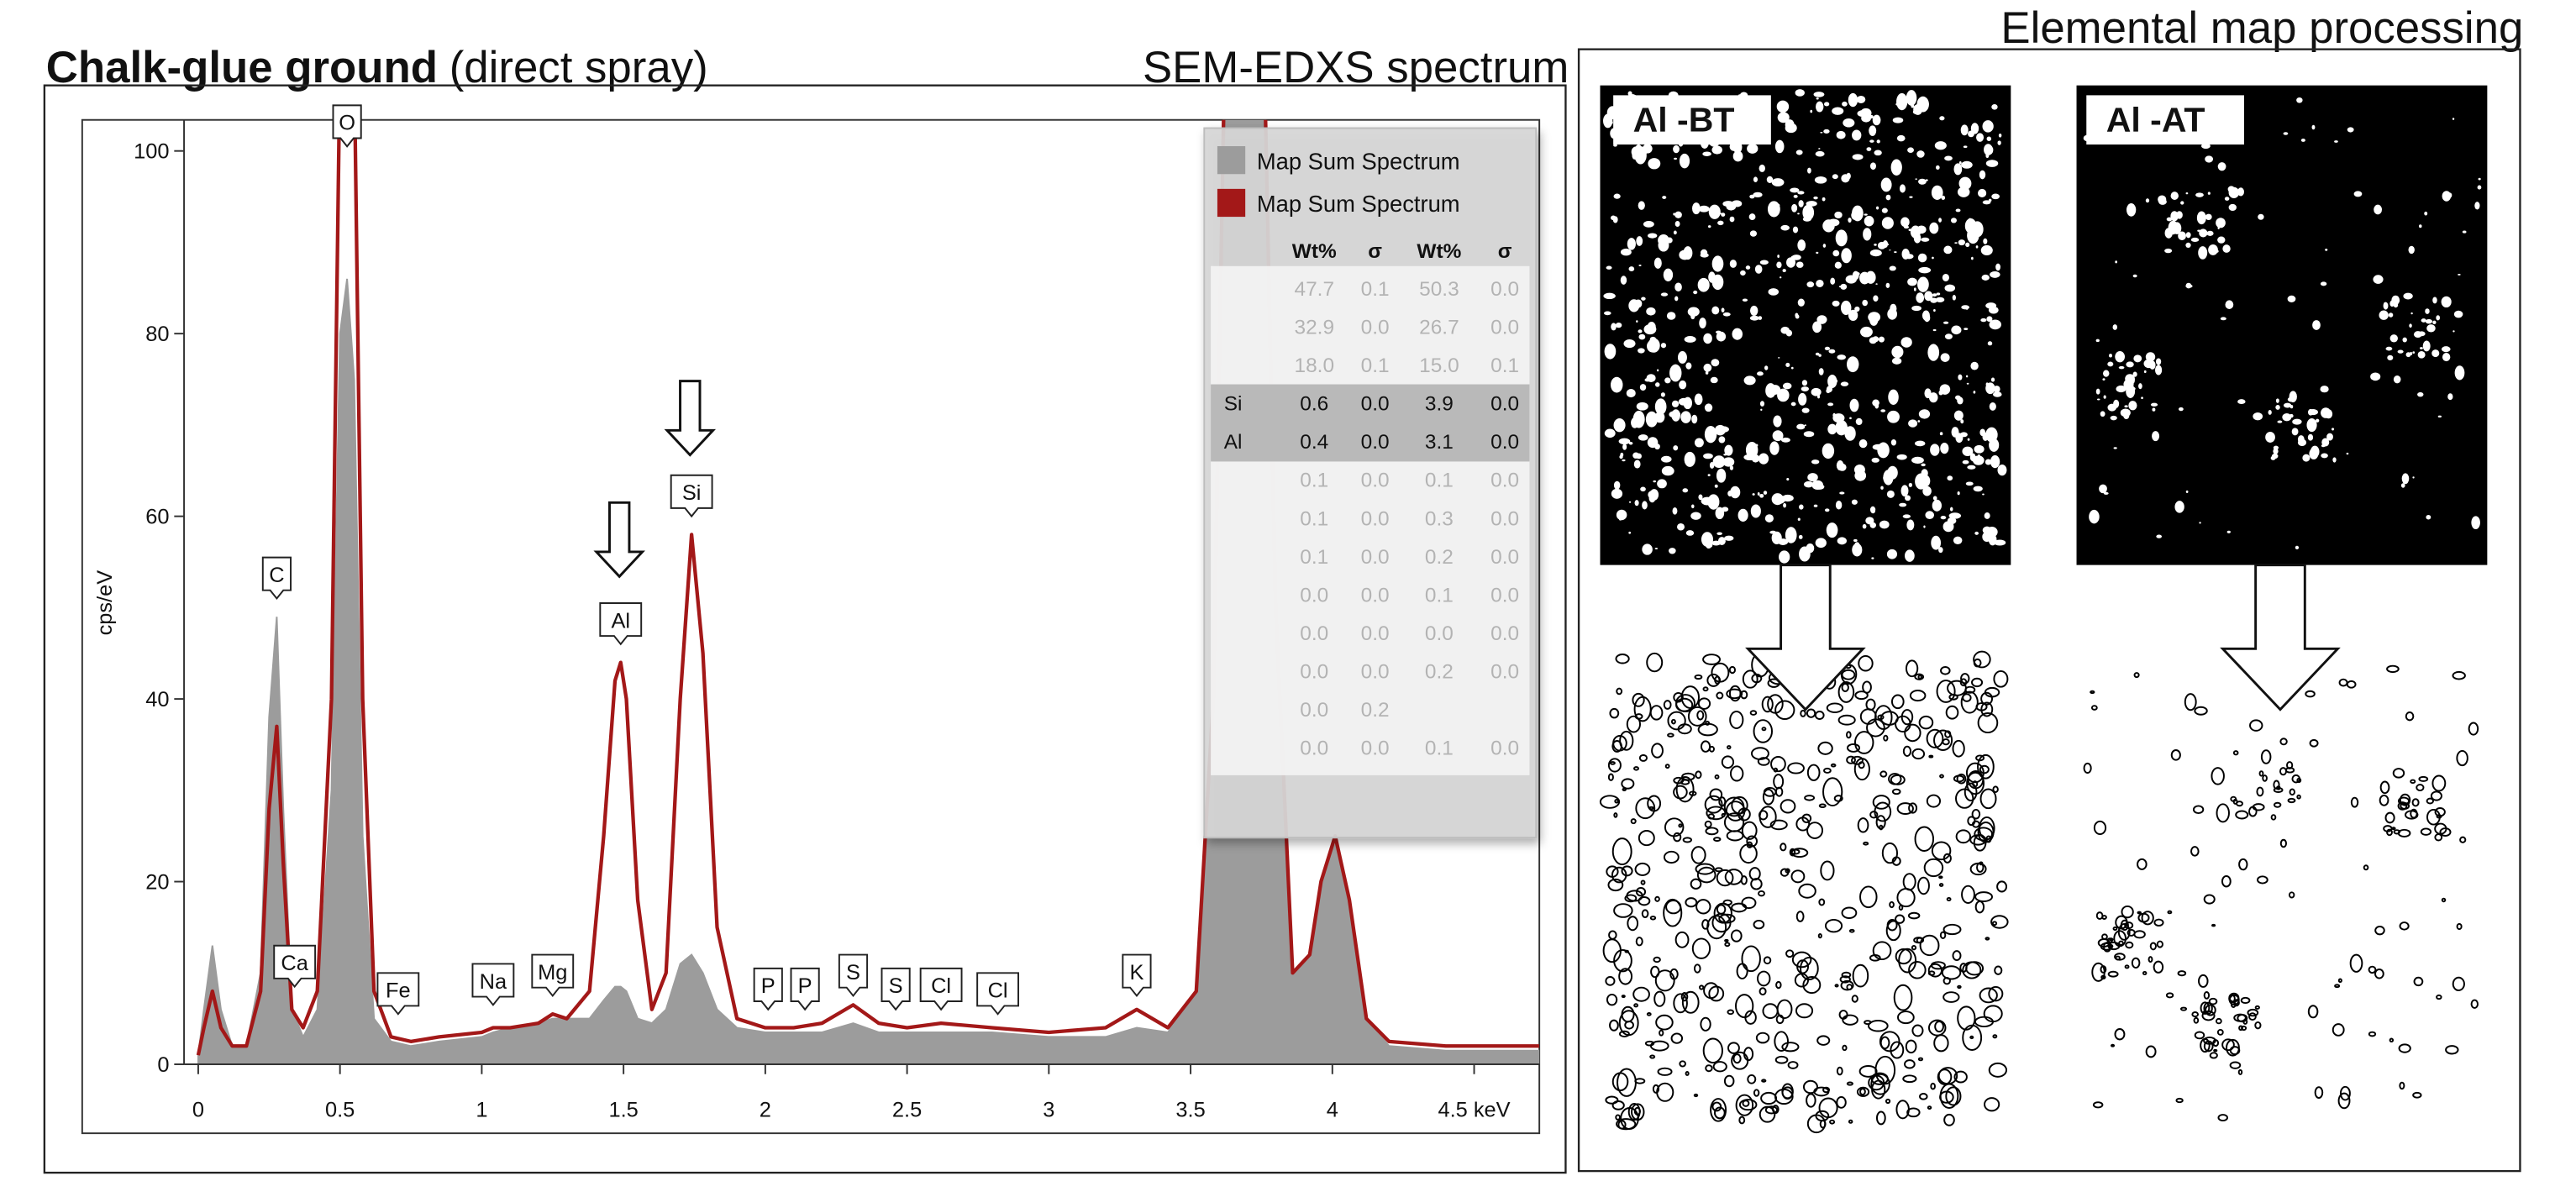 The image size is (2576, 1197). What do you see at coordinates (276, 575) in the screenshot?
I see `peak-label: C` at bounding box center [276, 575].